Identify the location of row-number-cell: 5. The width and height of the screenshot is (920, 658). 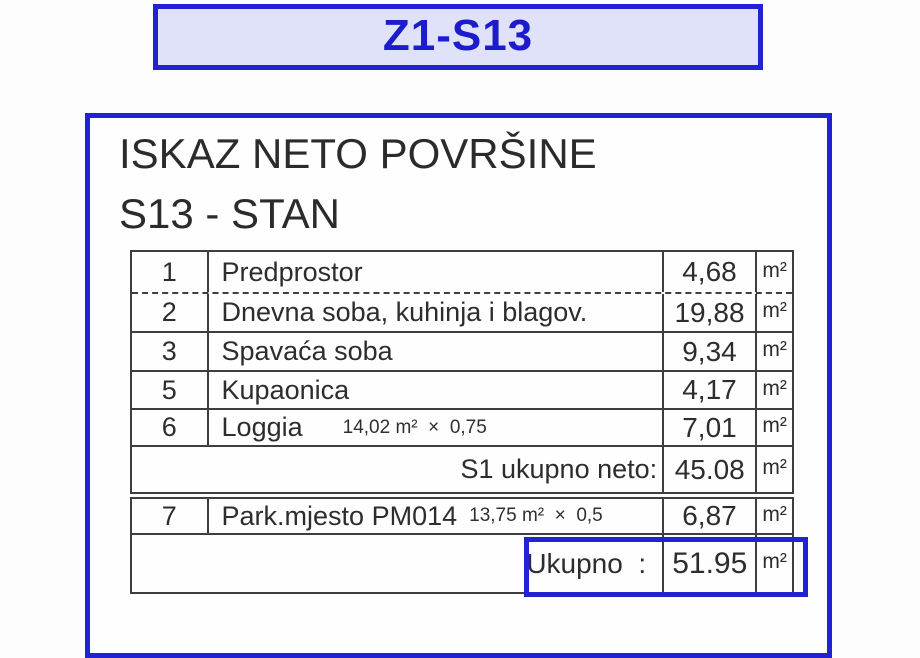
(169, 389).